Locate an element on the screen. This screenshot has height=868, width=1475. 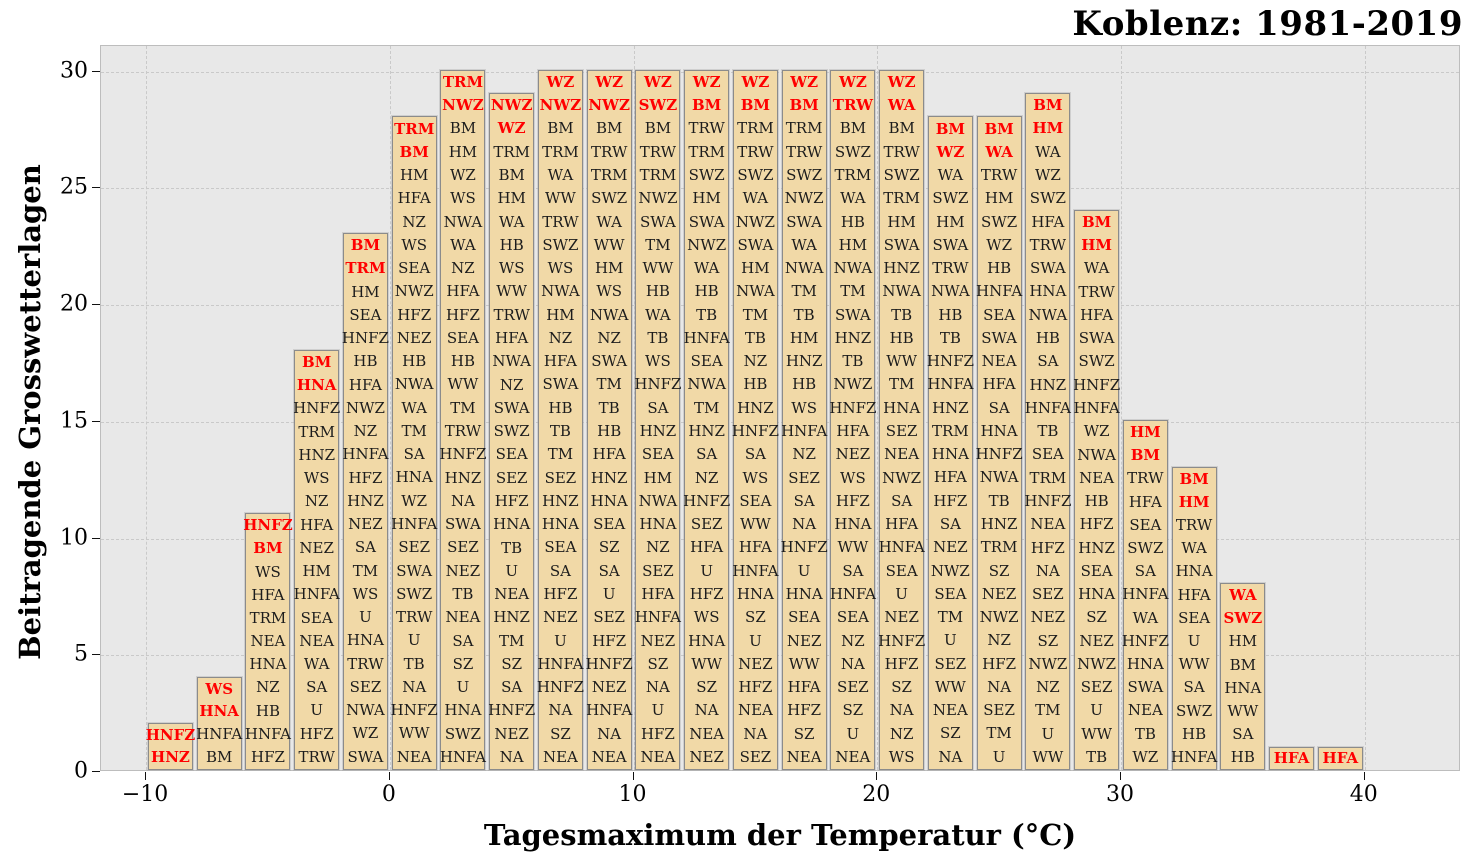
gwl-cell: NWA is located at coordinates (1048, 314).